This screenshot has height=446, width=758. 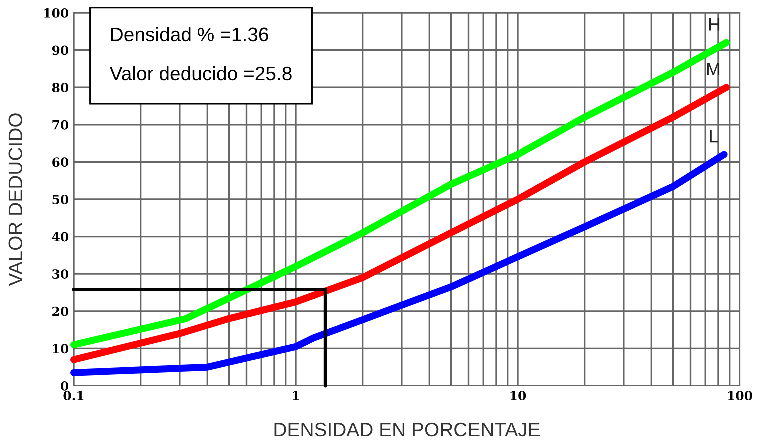 What do you see at coordinates (60, 275) in the screenshot?
I see `y-tick-label: 30` at bounding box center [60, 275].